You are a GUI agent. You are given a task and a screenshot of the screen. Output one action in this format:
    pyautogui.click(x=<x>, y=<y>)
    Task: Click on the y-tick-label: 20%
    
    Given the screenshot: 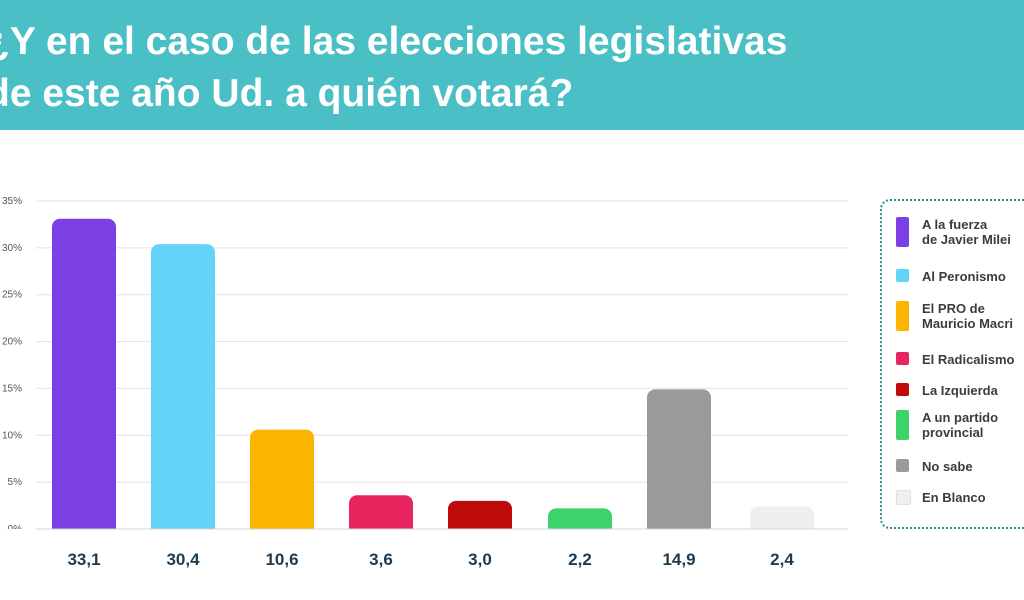 What is the action you would take?
    pyautogui.click(x=12, y=342)
    